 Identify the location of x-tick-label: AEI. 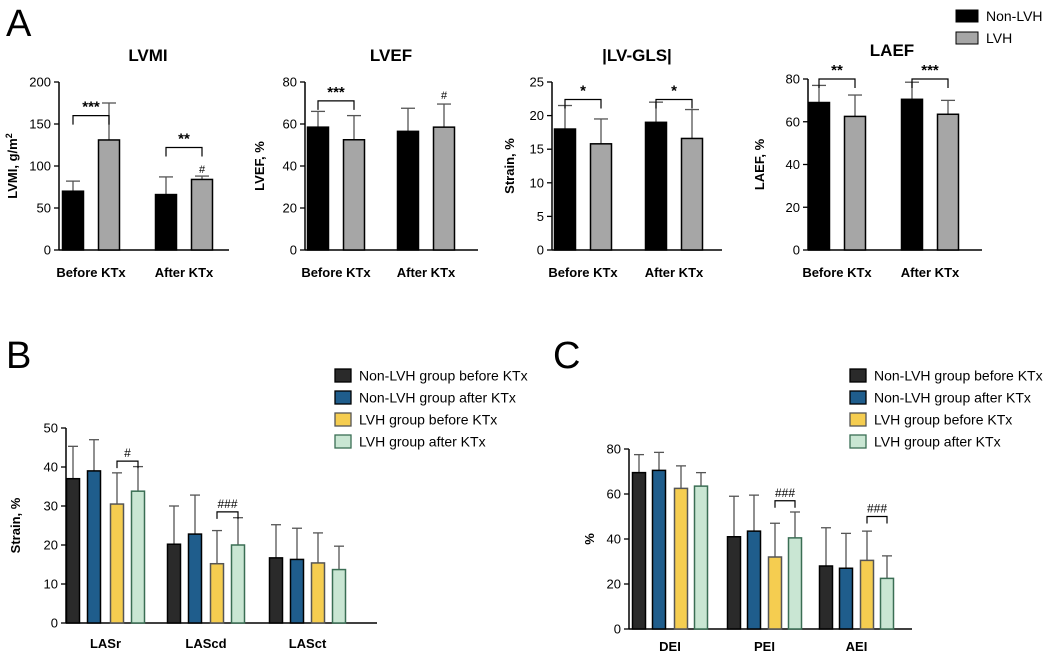
(857, 646).